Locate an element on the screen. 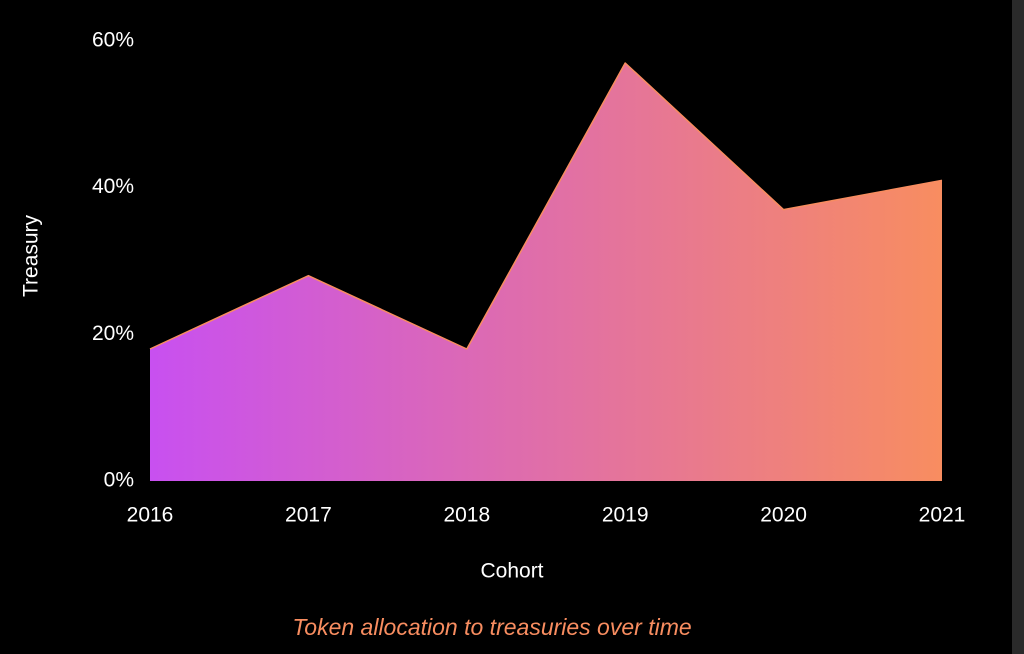  x-tick-label: 2017 is located at coordinates (308, 515).